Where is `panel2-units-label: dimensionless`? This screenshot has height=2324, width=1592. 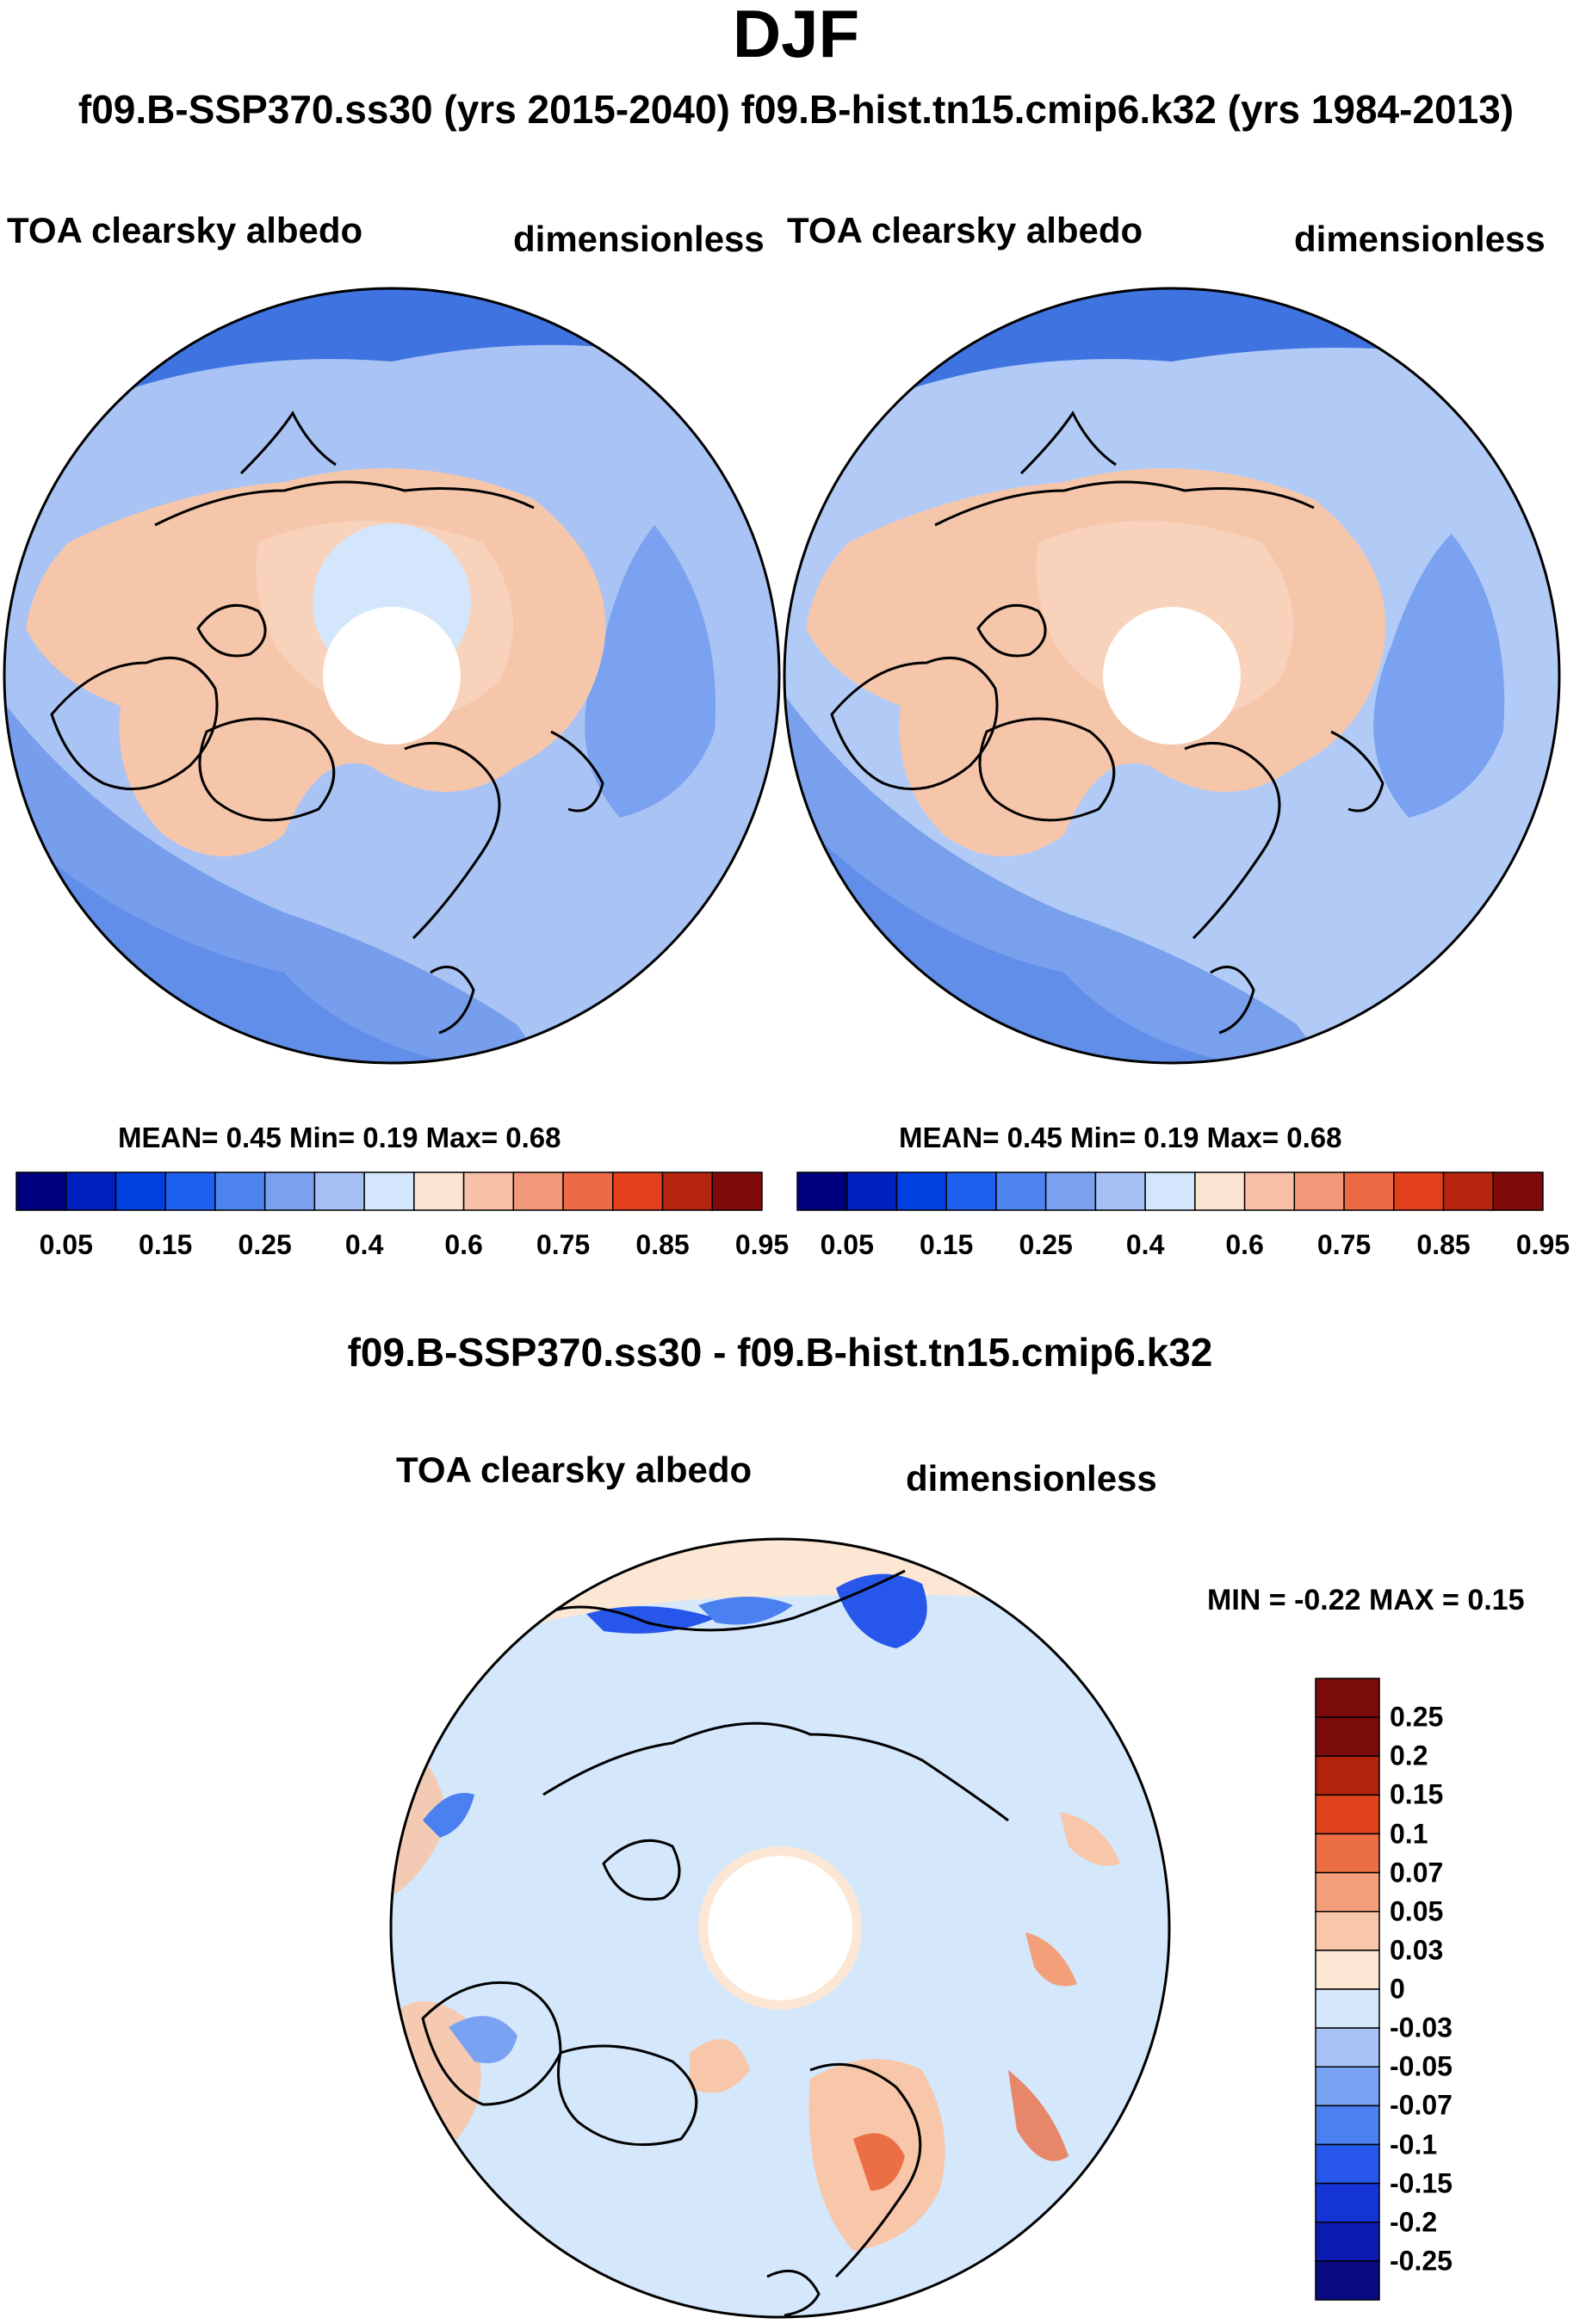
panel2-units-label: dimensionless is located at coordinates (1420, 239).